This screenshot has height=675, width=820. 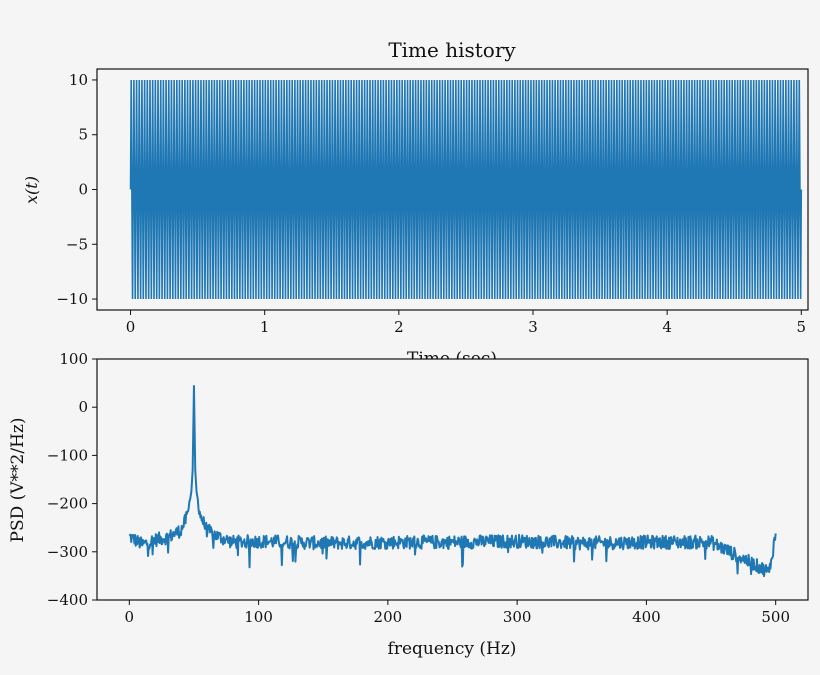 I want to click on time-history-y-label-text: x(t), so click(x=31, y=190).